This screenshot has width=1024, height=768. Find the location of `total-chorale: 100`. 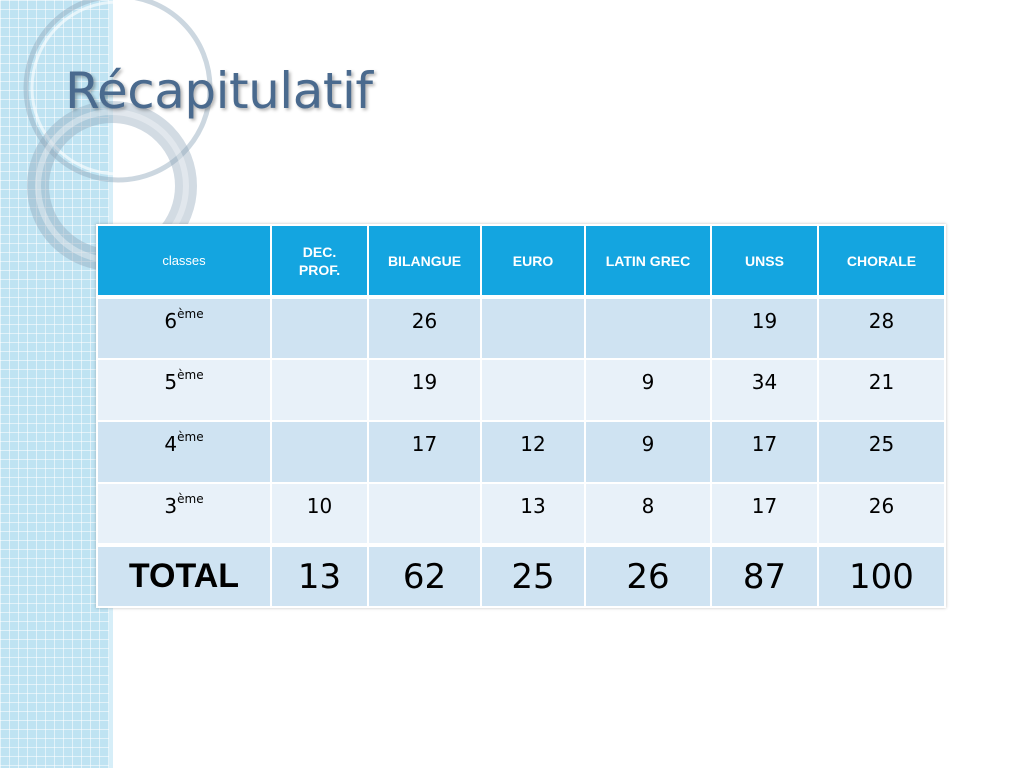

total-chorale: 100 is located at coordinates (881, 575).